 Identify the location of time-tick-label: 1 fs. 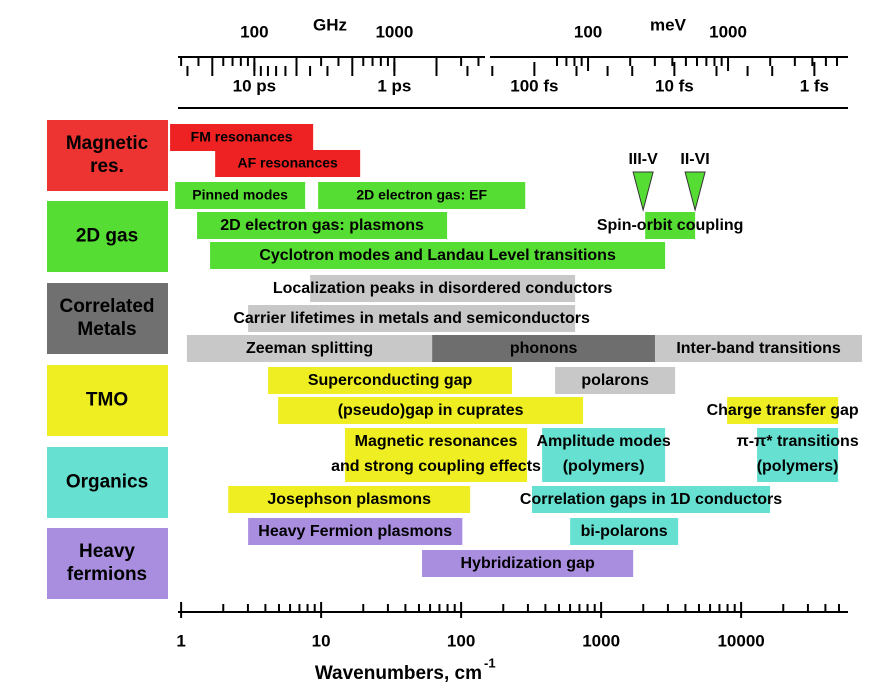
(814, 85).